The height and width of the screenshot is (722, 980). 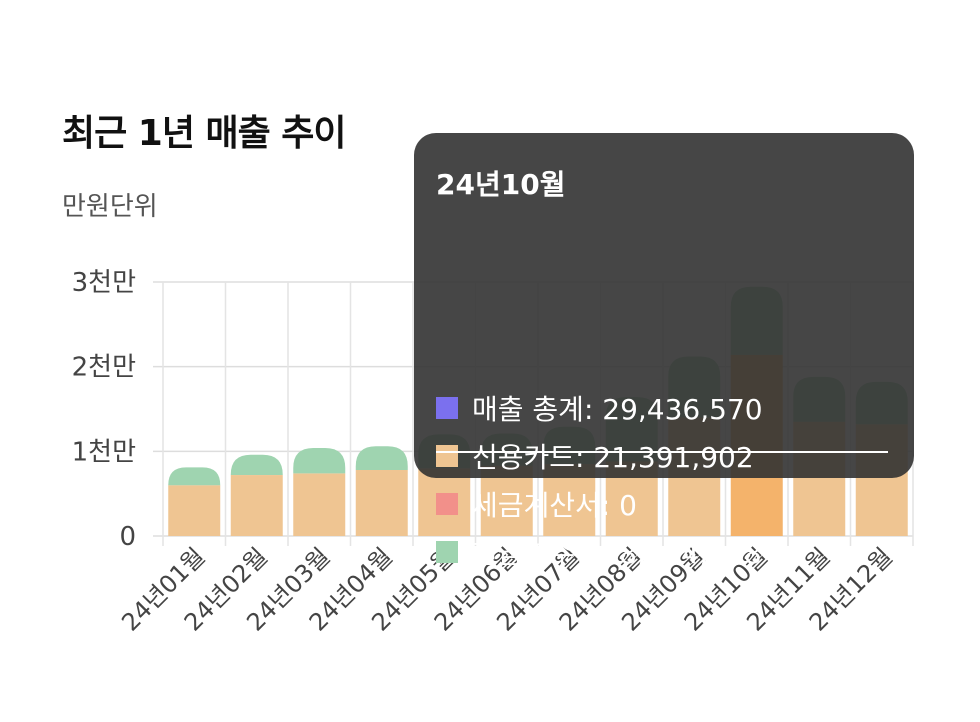 I want to click on tooltip-underline, so click(x=662, y=452).